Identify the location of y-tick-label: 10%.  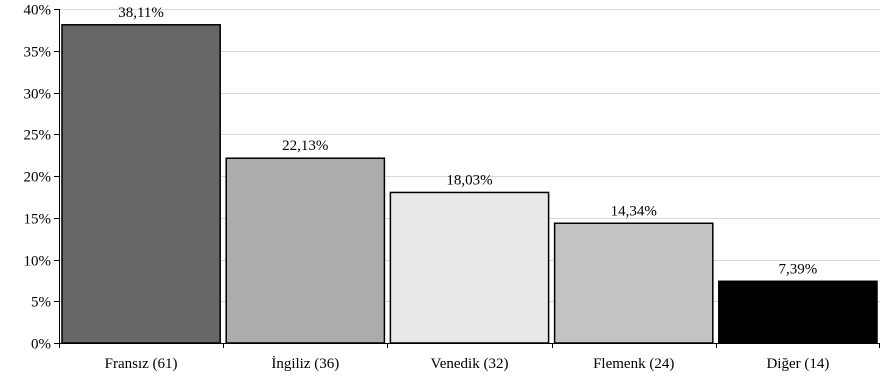
(38, 262).